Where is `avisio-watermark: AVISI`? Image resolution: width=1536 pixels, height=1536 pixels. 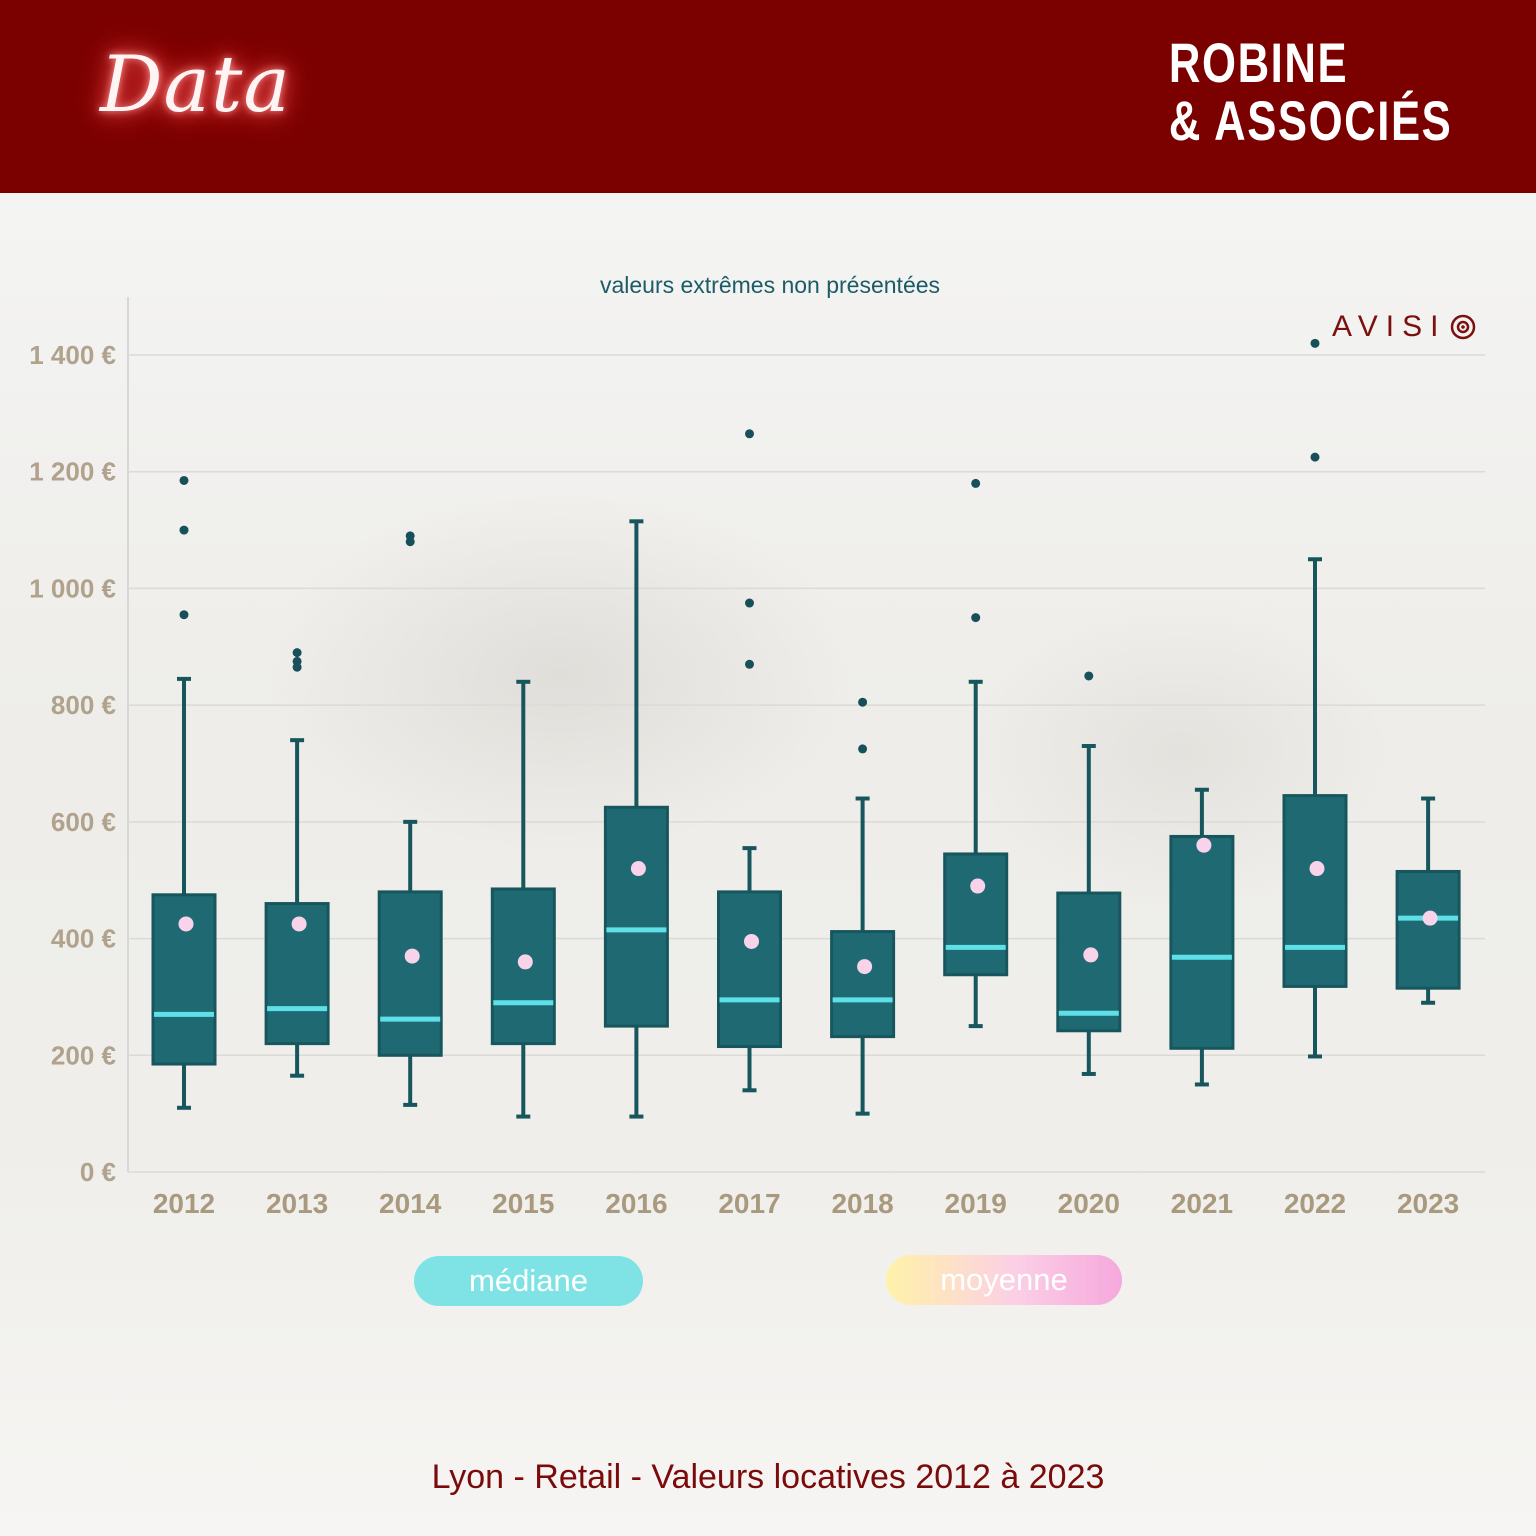
avisio-watermark: AVISI is located at coordinates (1389, 326).